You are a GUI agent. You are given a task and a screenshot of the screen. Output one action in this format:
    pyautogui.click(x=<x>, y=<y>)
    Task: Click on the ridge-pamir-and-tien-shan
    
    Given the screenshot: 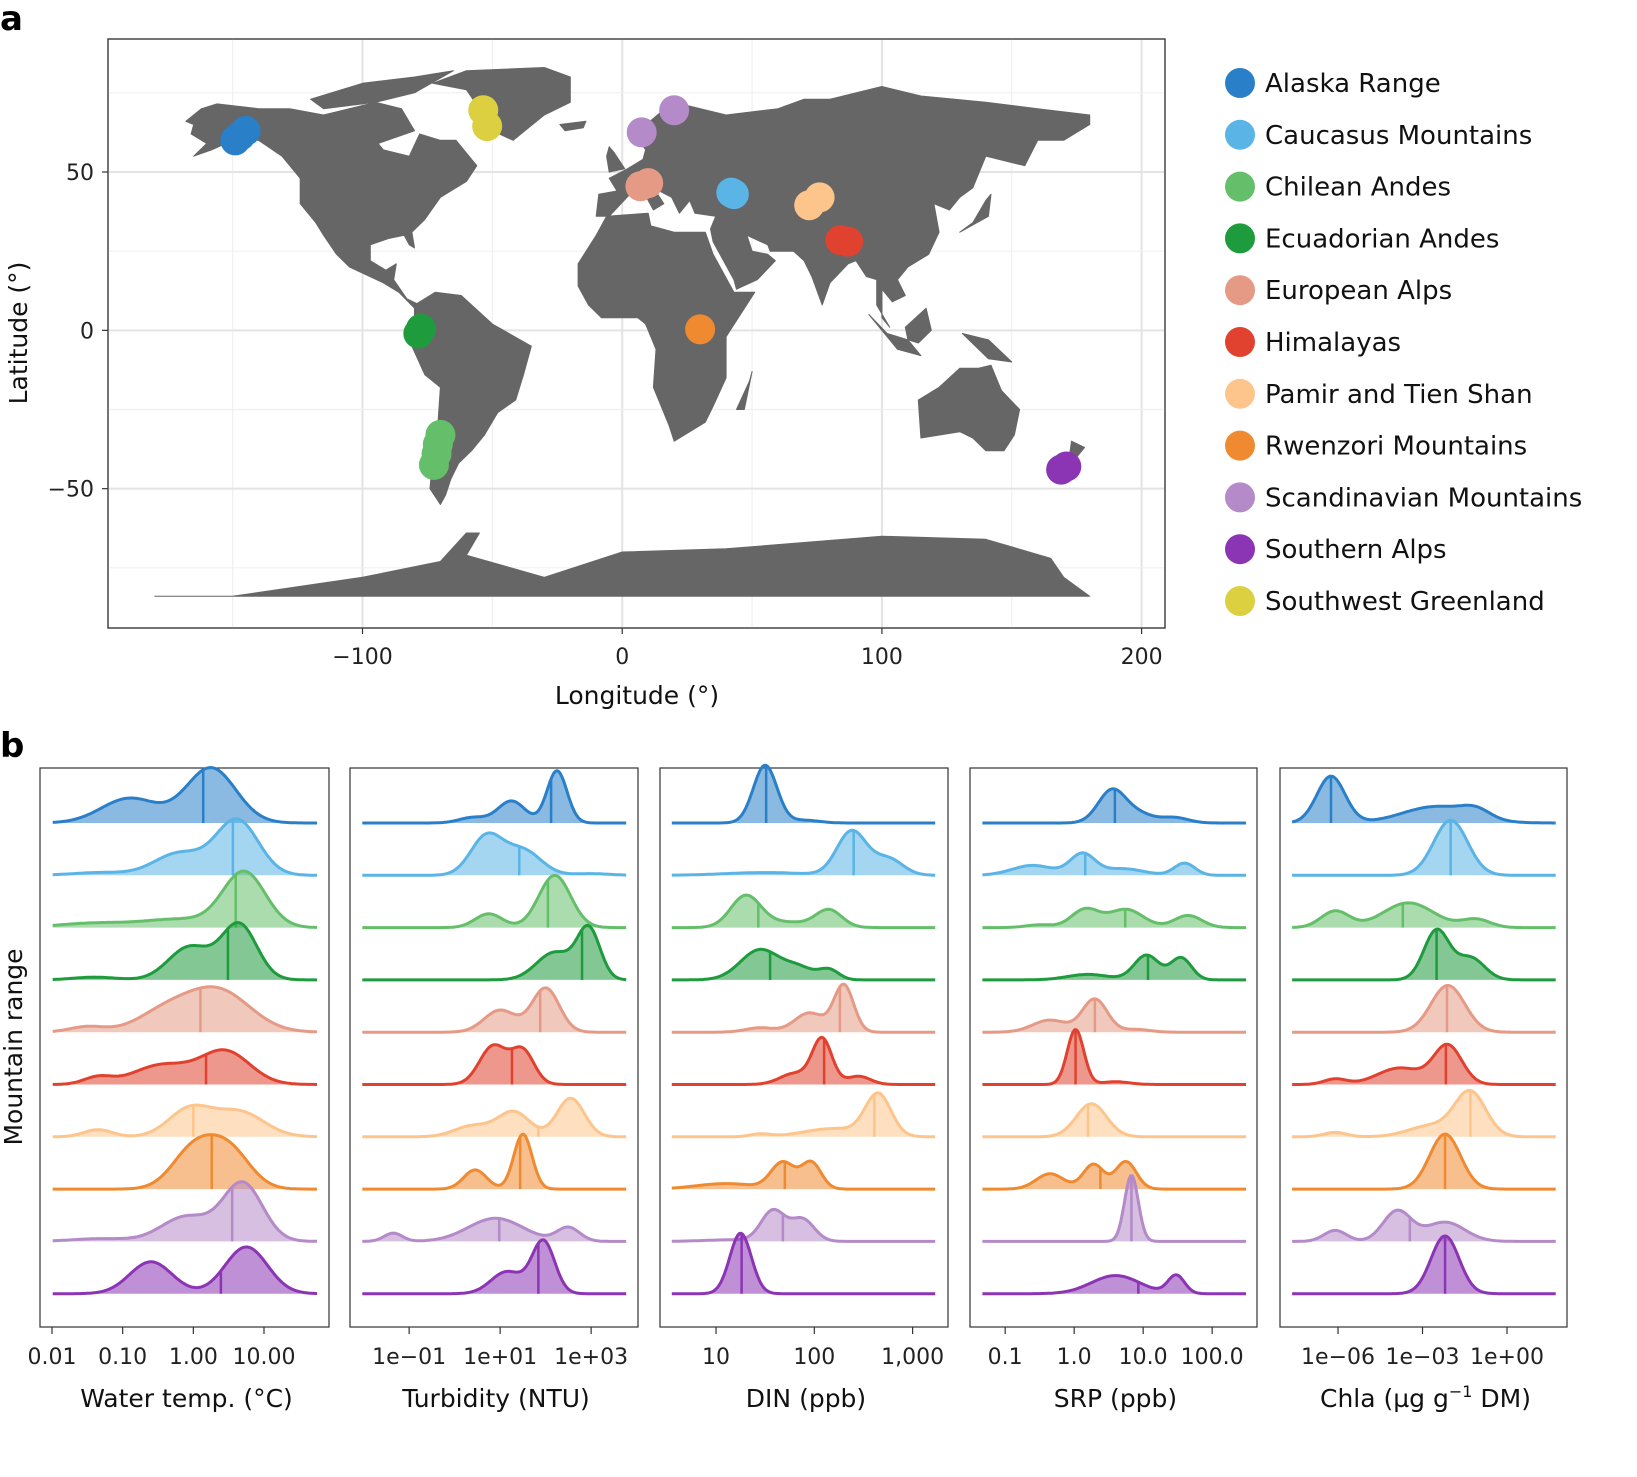 What is the action you would take?
    pyautogui.click(x=184, y=1121)
    